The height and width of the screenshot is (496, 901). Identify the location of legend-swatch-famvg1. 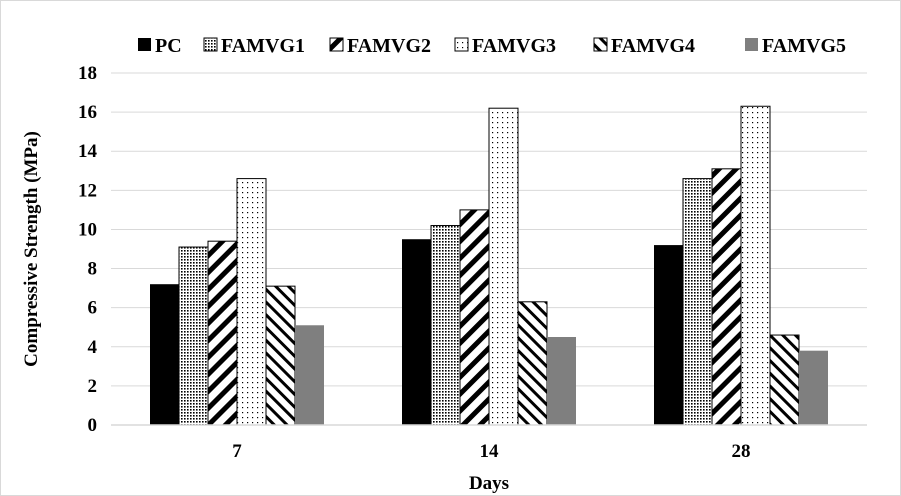
(210, 44).